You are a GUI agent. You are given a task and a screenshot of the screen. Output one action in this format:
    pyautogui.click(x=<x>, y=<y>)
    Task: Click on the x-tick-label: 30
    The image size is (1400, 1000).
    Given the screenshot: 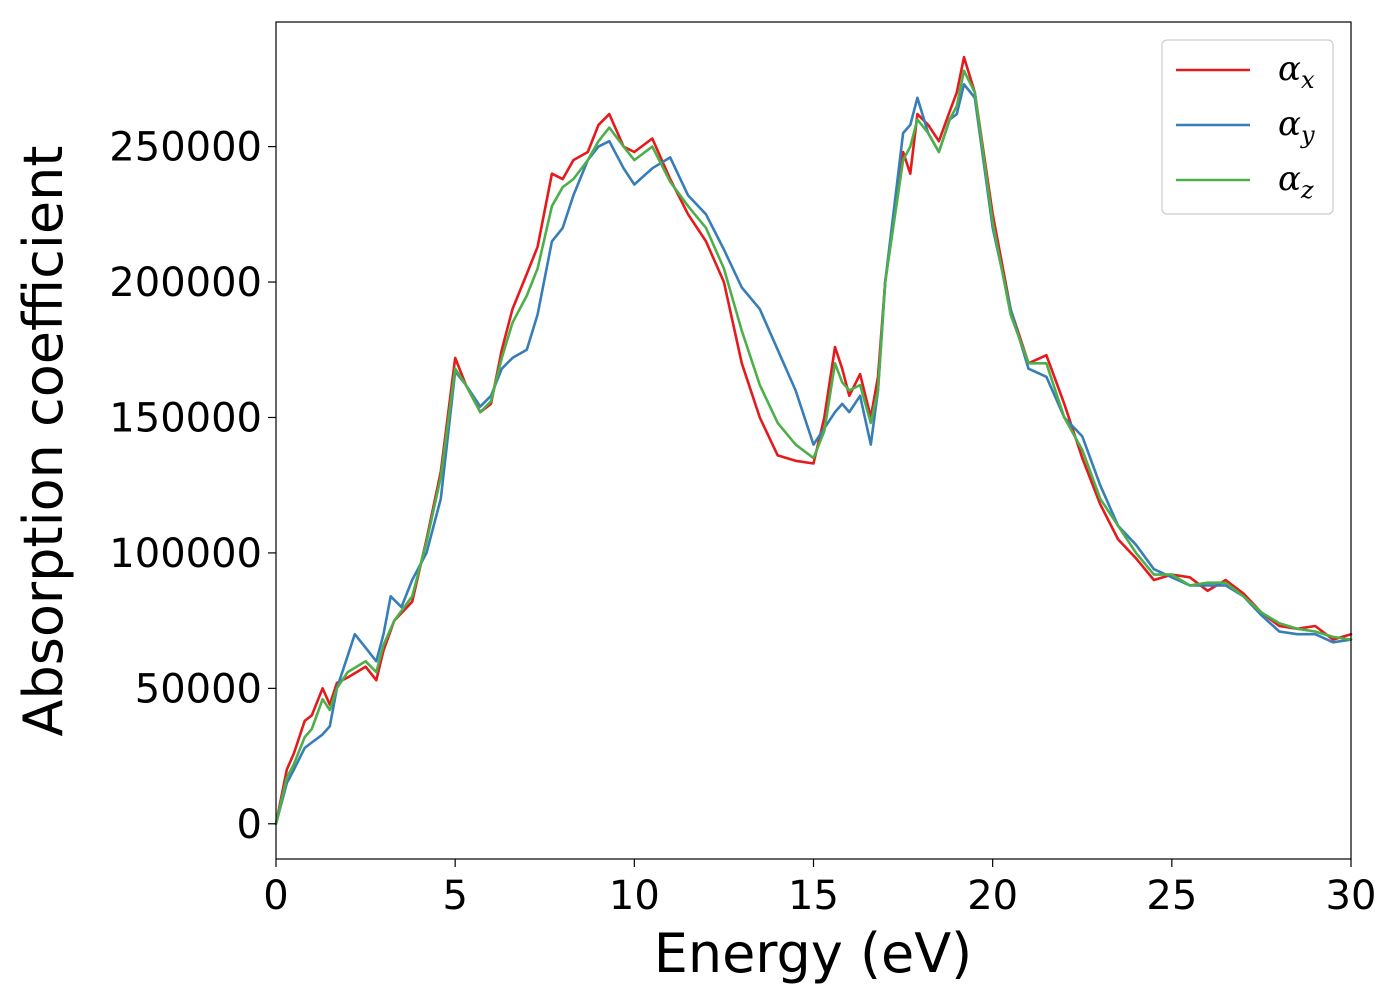 What is the action you would take?
    pyautogui.click(x=1351, y=896)
    